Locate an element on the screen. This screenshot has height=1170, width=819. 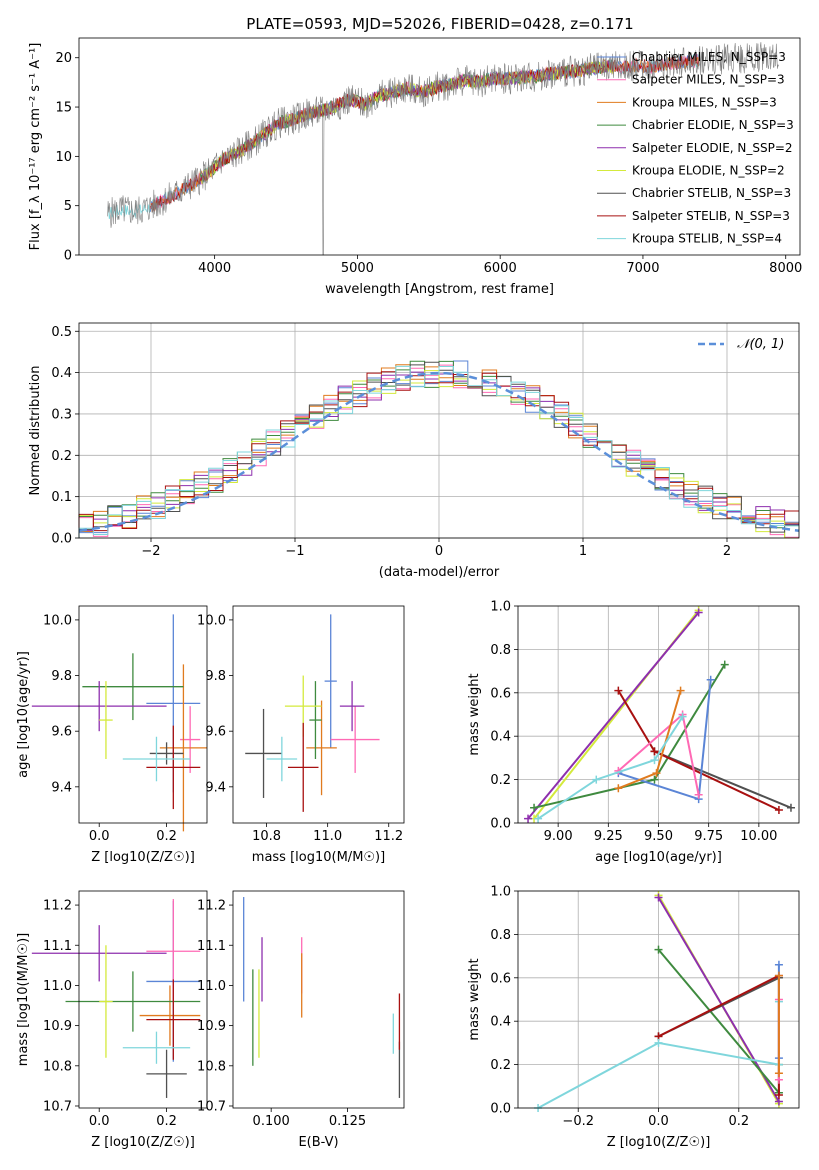
x-tick-label: 5000 is located at coordinates (357, 268).